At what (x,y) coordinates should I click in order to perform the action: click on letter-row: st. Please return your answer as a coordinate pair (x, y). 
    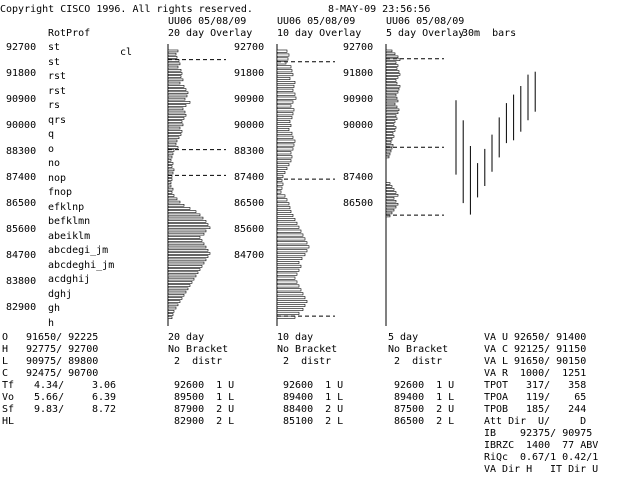
    Looking at the image, I should click on (54, 47).